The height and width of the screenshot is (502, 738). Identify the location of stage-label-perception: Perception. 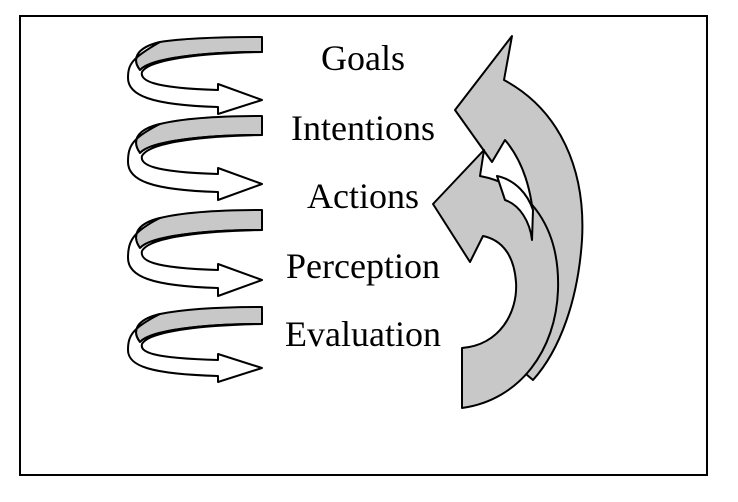
(363, 266).